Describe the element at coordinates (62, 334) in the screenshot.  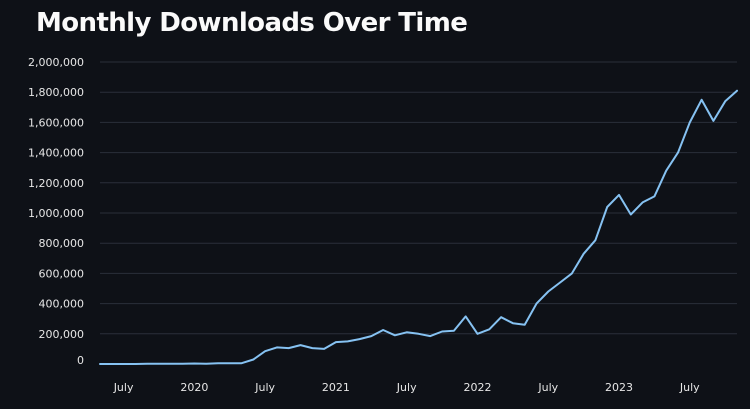
I see `y-tick-label: 200,000` at that location.